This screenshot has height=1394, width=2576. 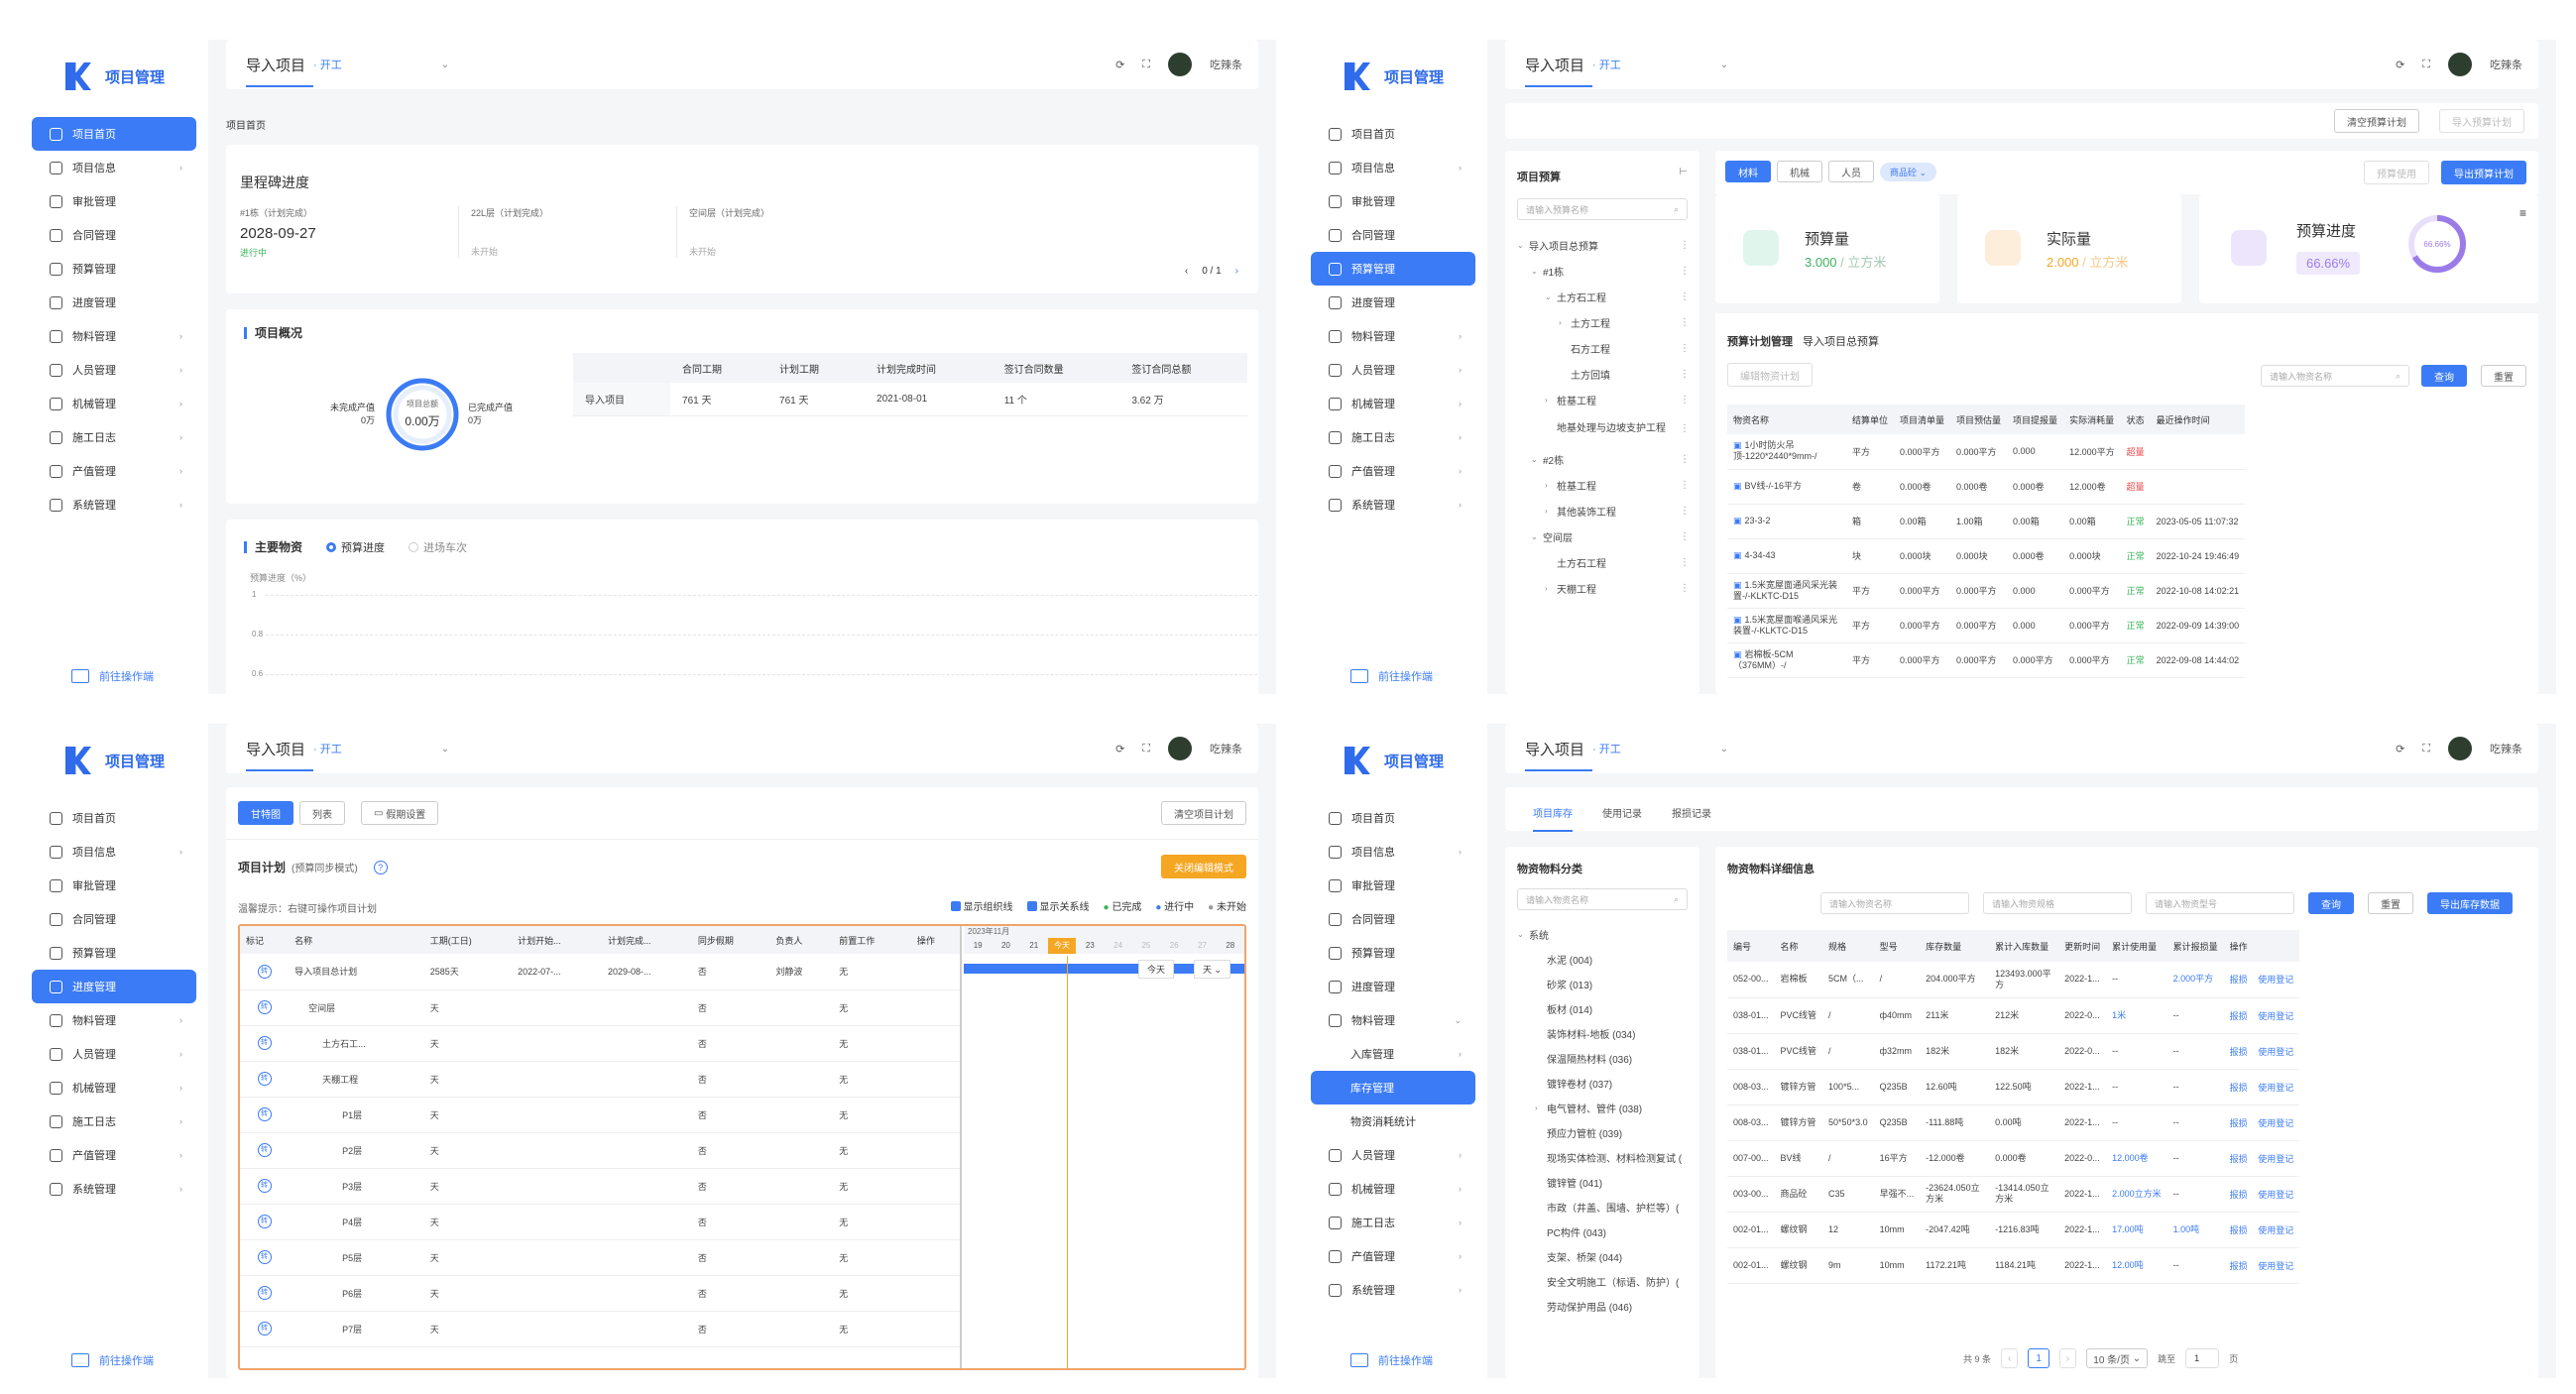 What do you see at coordinates (2396, 172) in the screenshot?
I see `budget-use-button: 预算使用` at bounding box center [2396, 172].